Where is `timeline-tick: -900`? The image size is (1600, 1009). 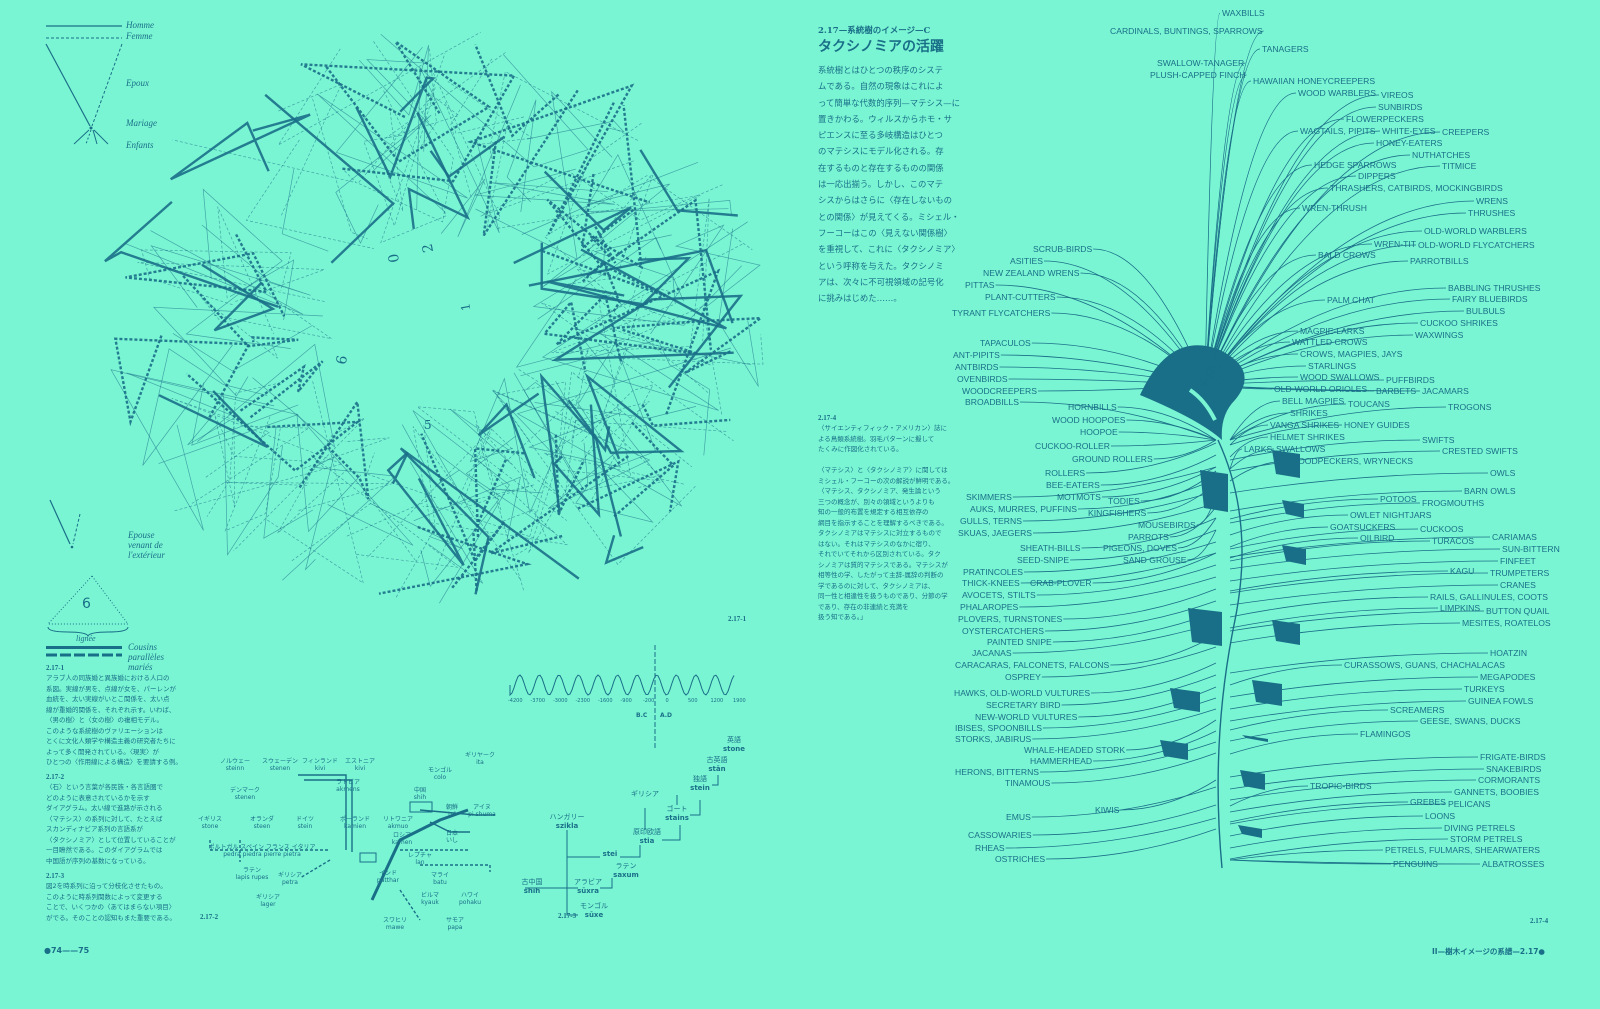 timeline-tick: -900 is located at coordinates (626, 701).